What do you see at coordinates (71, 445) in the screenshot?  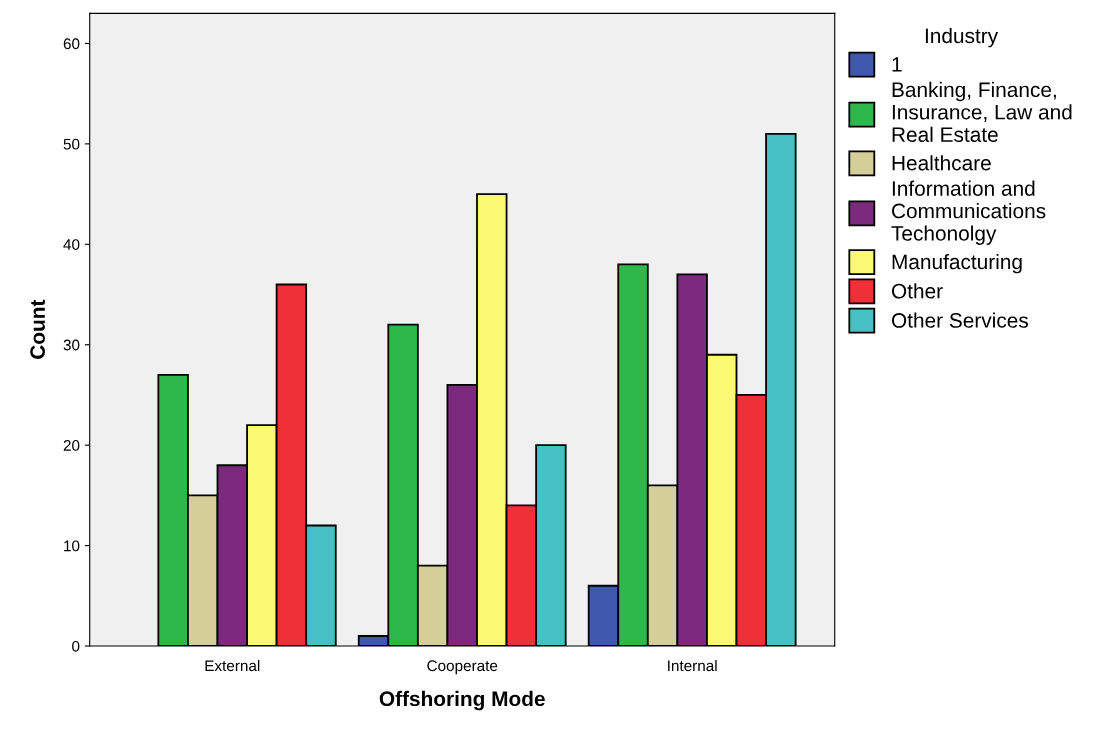 I see `y-tick-label: 20` at bounding box center [71, 445].